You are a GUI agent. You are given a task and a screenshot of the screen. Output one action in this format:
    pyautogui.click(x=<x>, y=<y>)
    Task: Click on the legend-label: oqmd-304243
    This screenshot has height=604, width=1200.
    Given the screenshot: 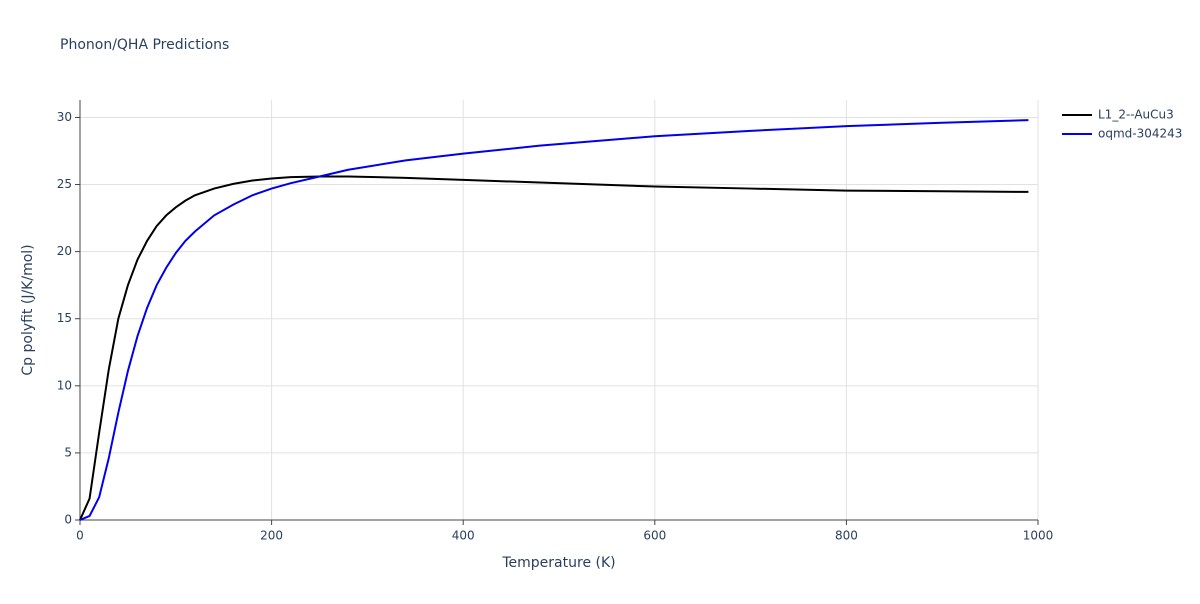 What is the action you would take?
    pyautogui.click(x=1140, y=134)
    